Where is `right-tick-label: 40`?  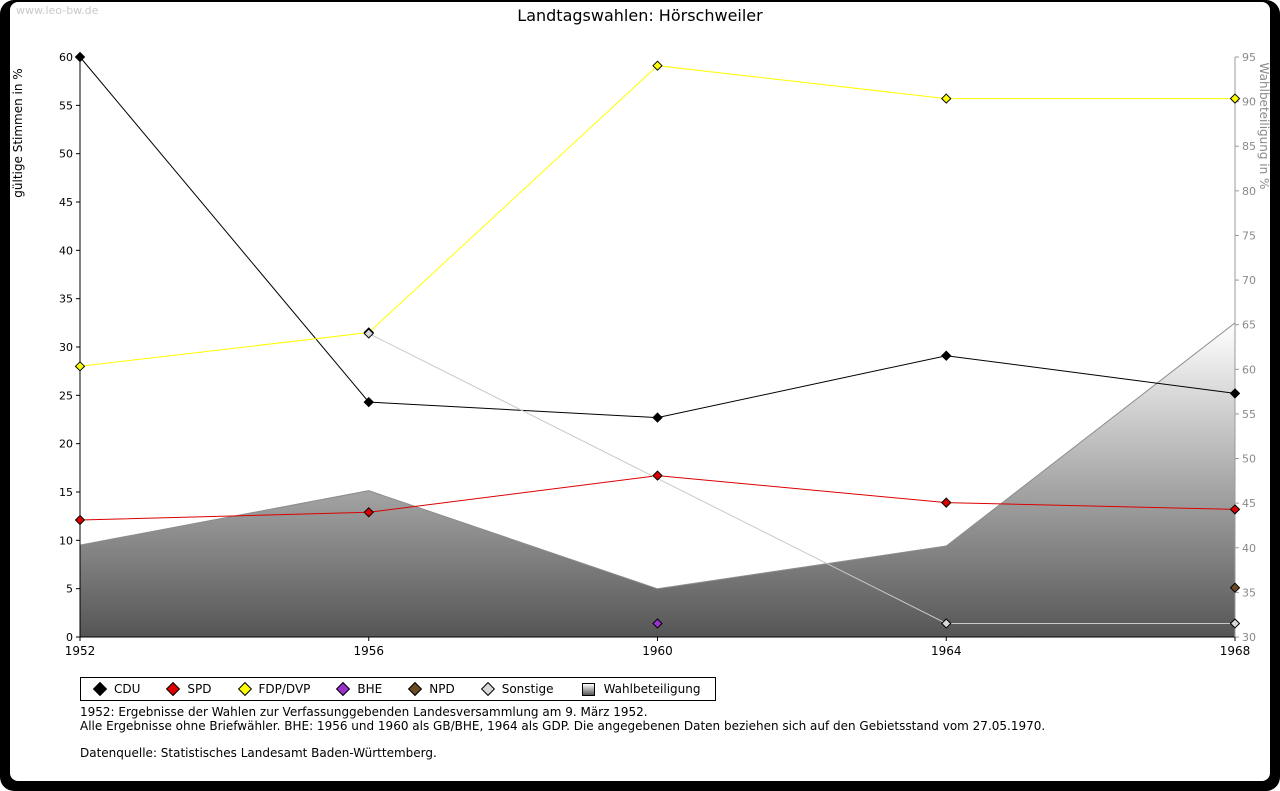
right-tick-label: 40 is located at coordinates (1249, 548).